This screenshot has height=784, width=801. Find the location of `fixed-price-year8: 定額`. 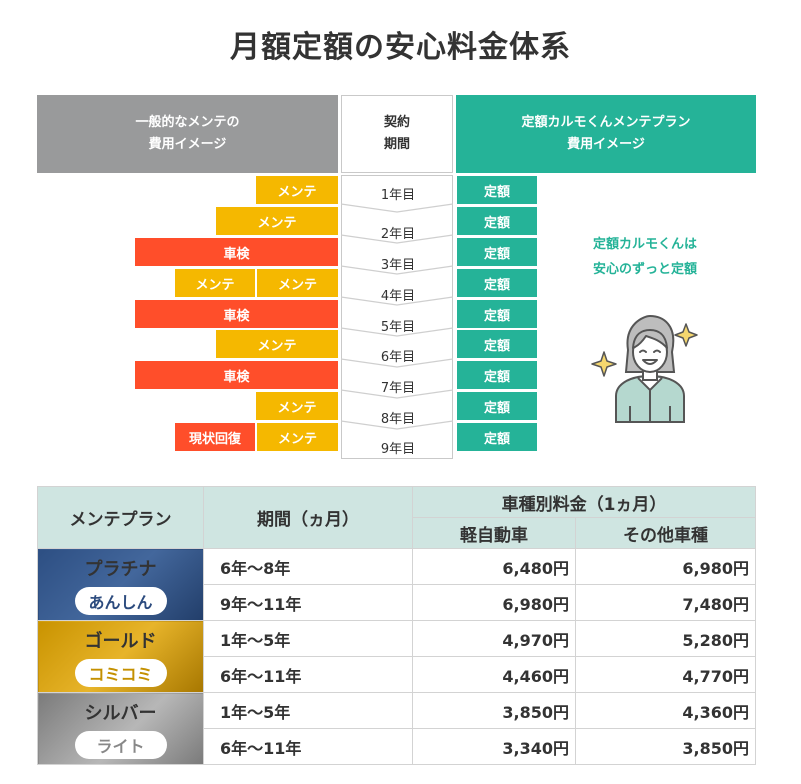

fixed-price-year8: 定額 is located at coordinates (497, 406).